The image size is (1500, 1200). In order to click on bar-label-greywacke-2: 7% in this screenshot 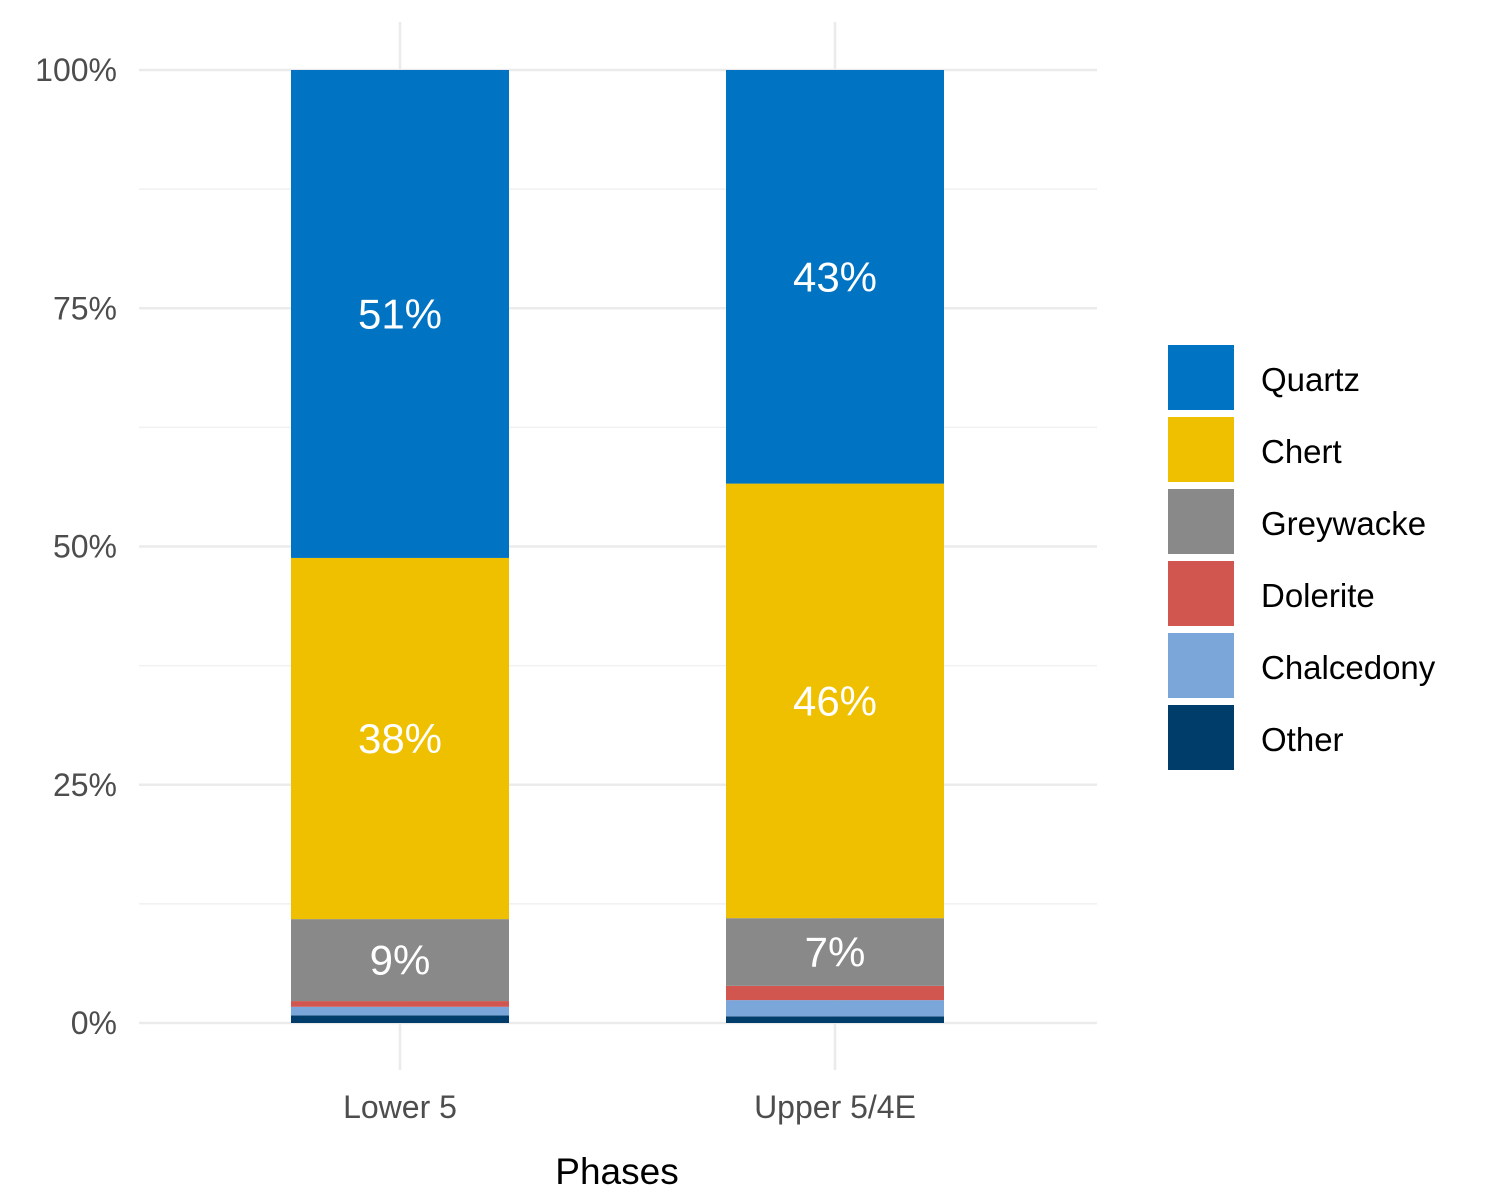, I will do `click(835, 952)`.